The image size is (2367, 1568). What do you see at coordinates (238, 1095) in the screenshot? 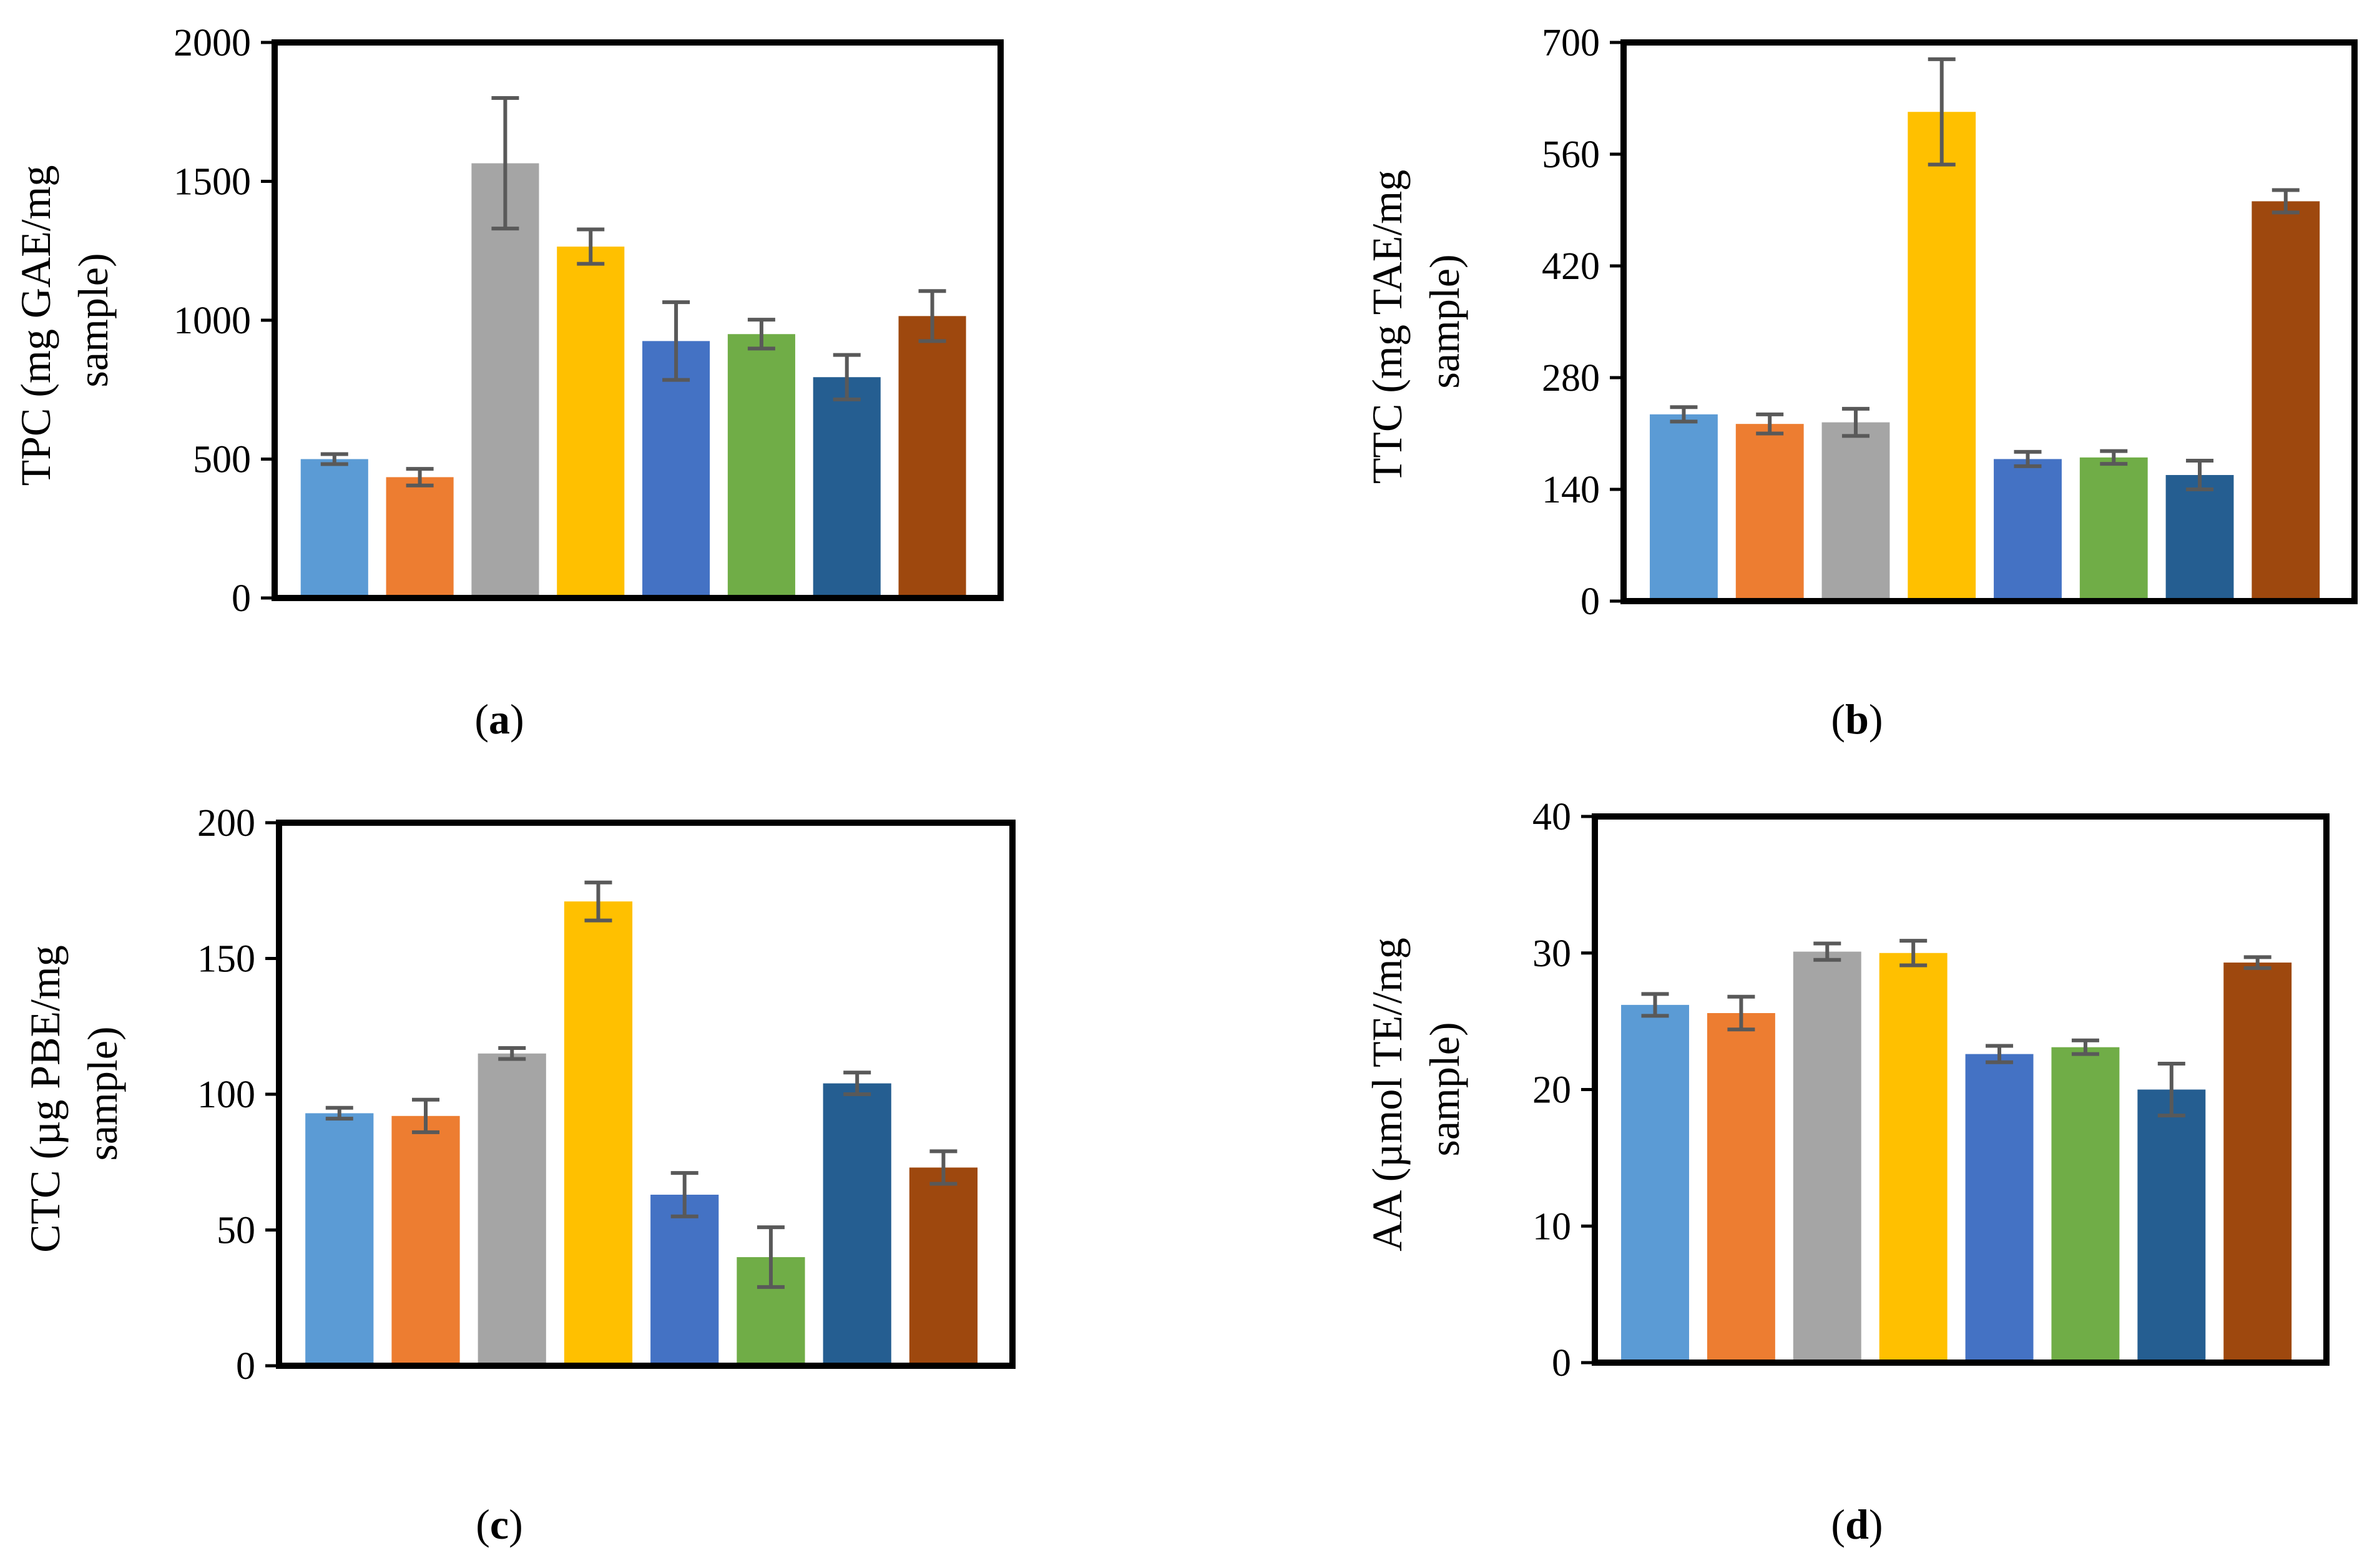
I see `y-ticks: 0 50 100 150 200` at bounding box center [238, 1095].